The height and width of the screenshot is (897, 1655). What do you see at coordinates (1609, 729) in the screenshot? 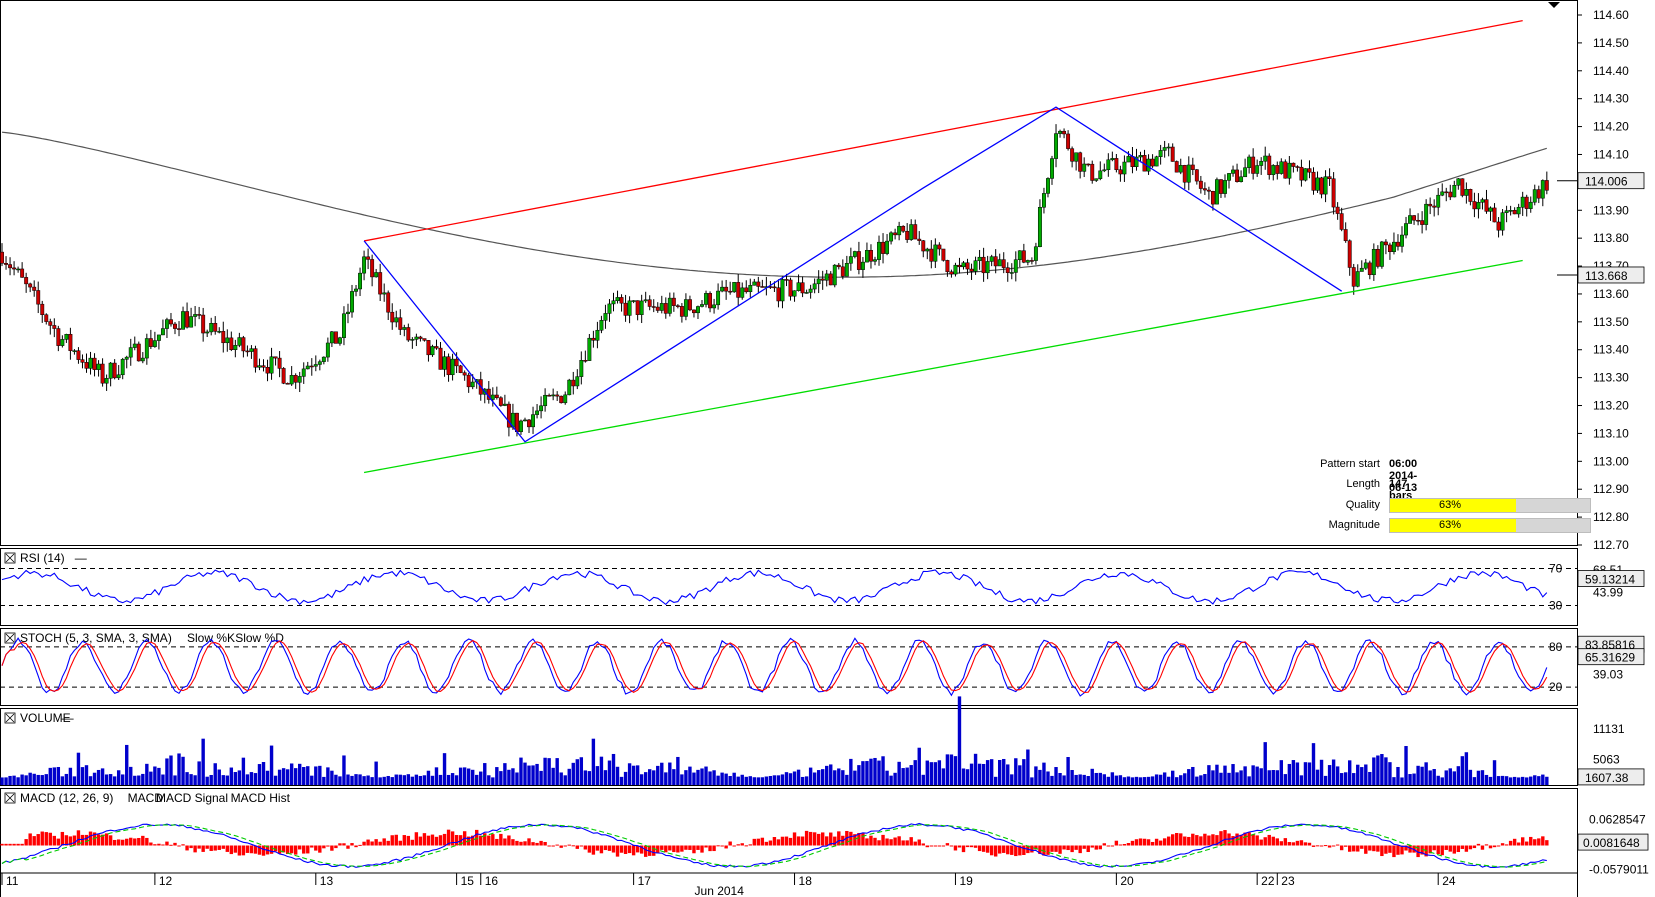
I see `volume-tick-label: 11131` at bounding box center [1609, 729].